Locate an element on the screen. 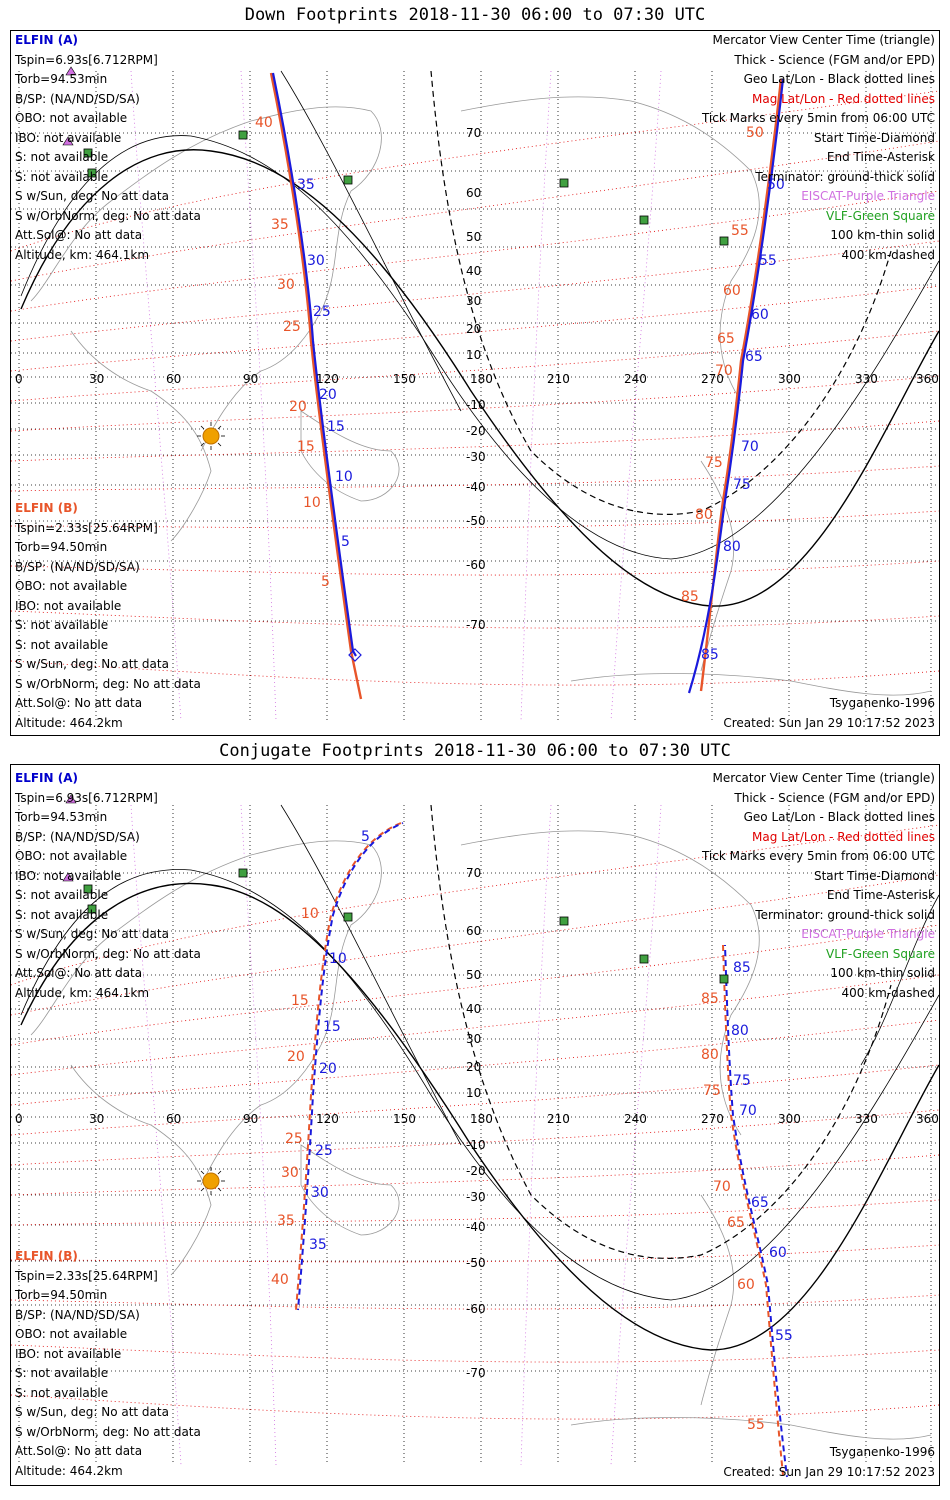  track-tick-label: 85 is located at coordinates (710, 655).